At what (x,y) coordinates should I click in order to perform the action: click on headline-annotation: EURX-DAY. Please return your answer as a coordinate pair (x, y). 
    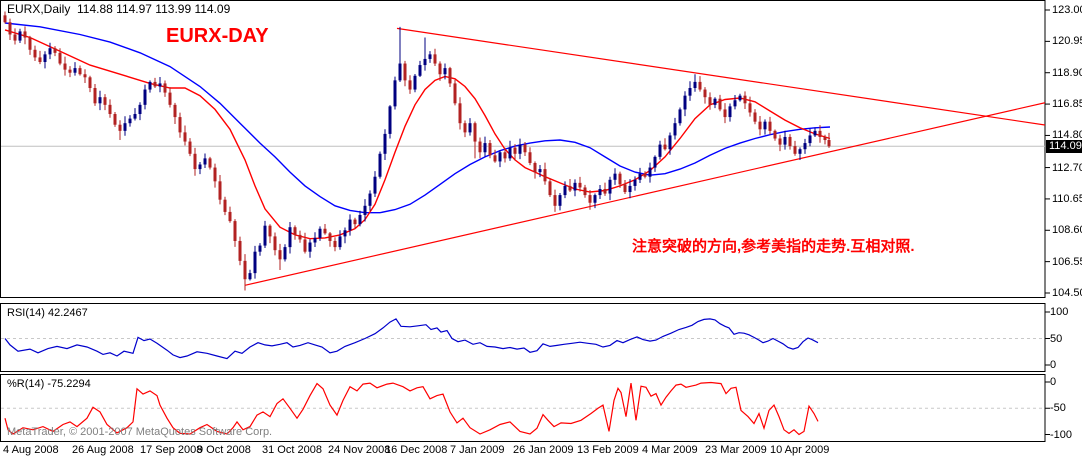
    Looking at the image, I should click on (217, 36).